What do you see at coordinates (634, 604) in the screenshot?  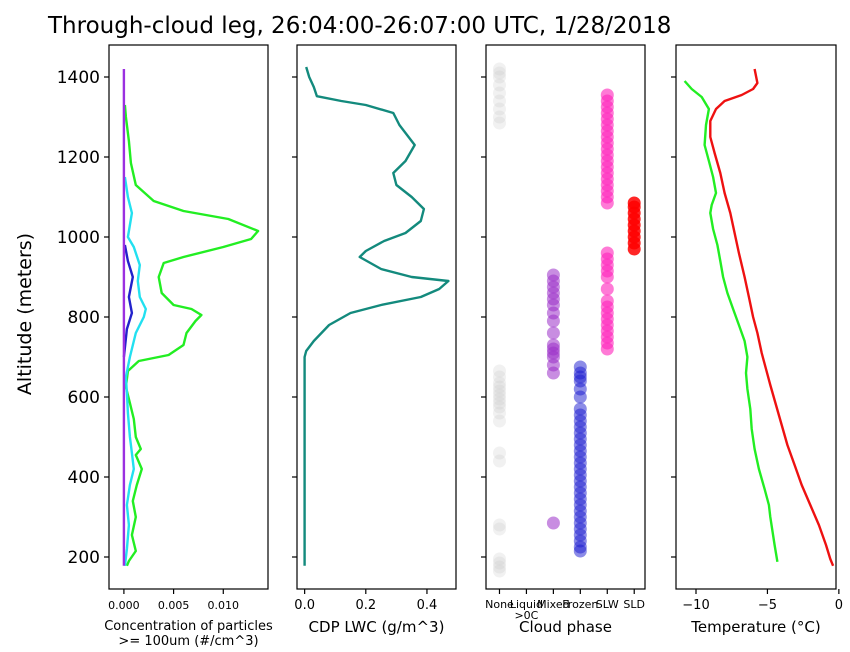 I see `x-tick-label: SLD` at bounding box center [634, 604].